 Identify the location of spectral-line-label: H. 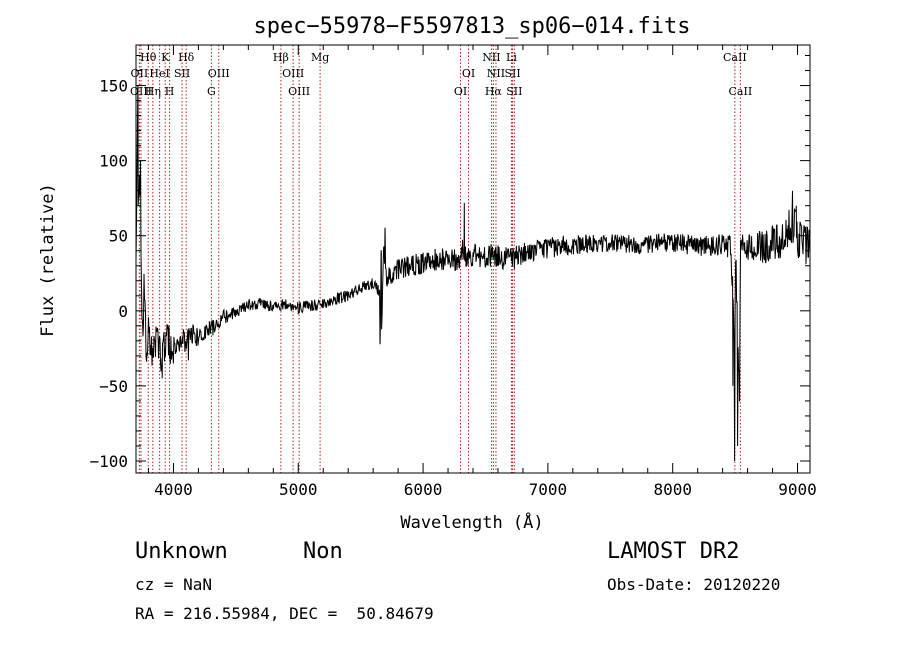
(170, 91).